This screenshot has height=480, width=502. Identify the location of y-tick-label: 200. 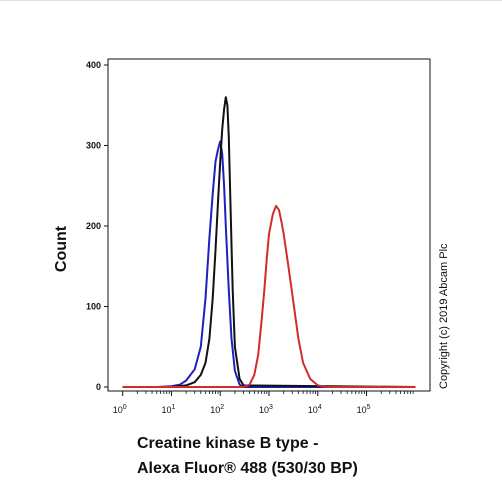
(93, 226).